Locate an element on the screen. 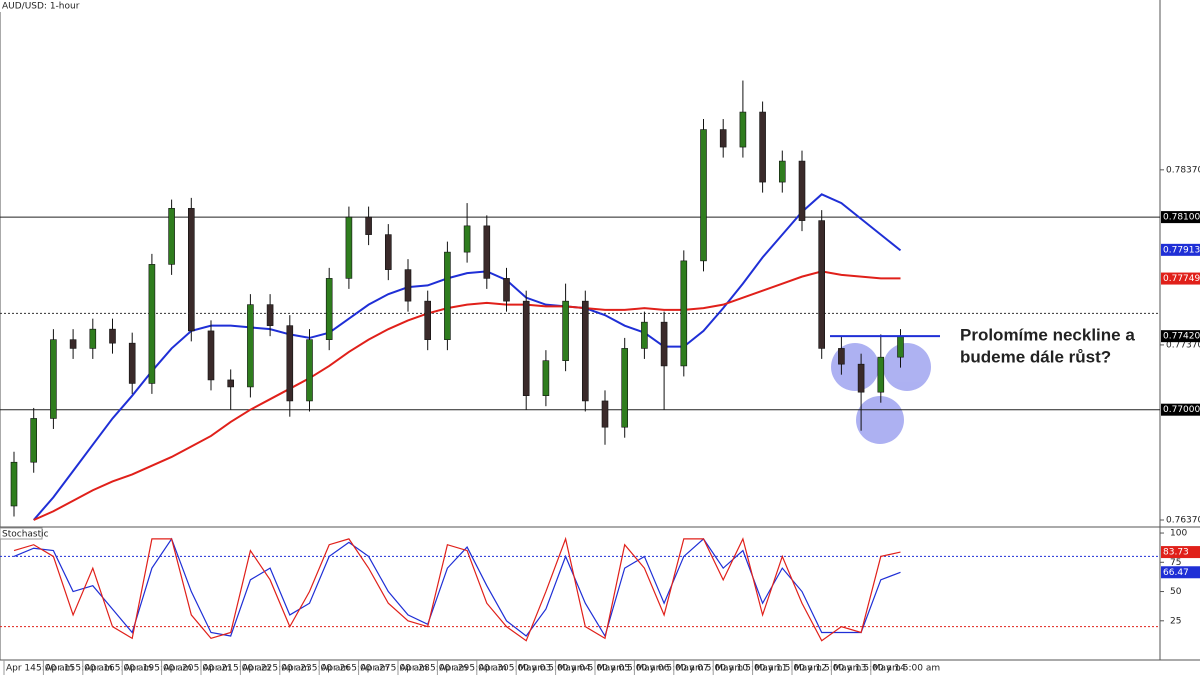  date-label: Apr 23 is located at coordinates (297, 669).